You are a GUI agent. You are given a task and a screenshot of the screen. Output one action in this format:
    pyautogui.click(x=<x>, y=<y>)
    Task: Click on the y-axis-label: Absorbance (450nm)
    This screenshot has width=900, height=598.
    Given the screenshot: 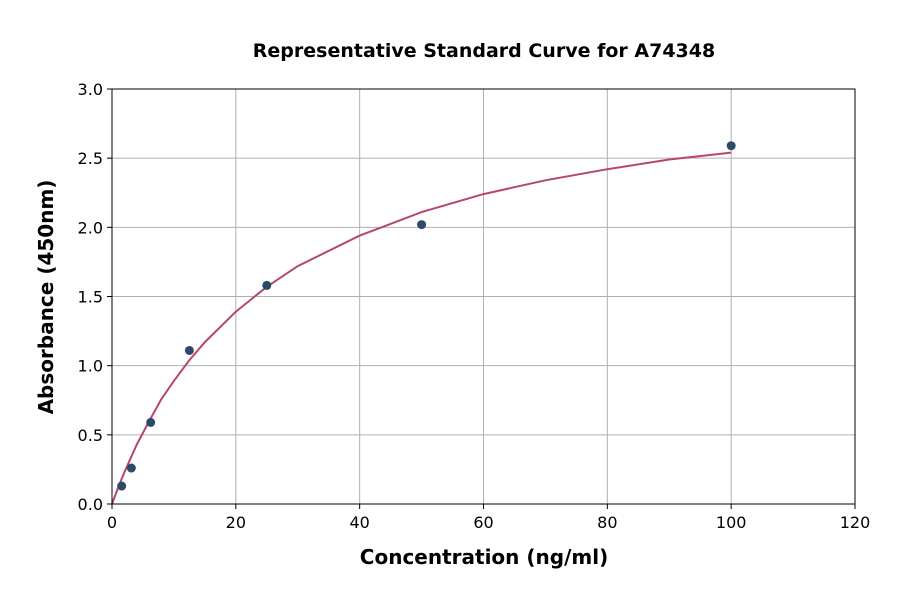 What is the action you would take?
    pyautogui.click(x=46, y=297)
    